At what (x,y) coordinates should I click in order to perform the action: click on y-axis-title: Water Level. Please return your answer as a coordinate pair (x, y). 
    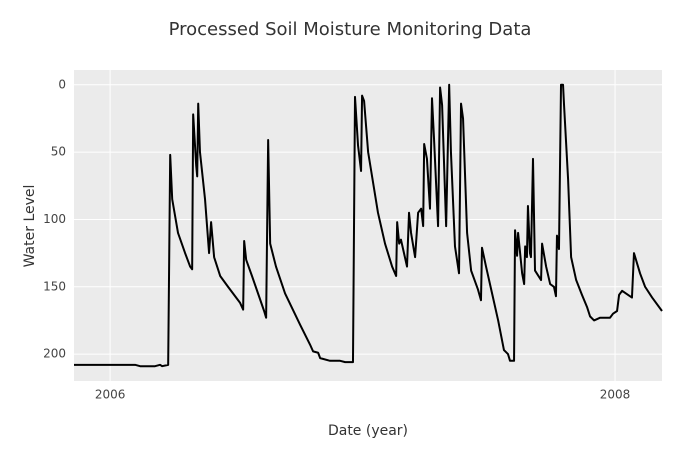
    Looking at the image, I should click on (30, 226).